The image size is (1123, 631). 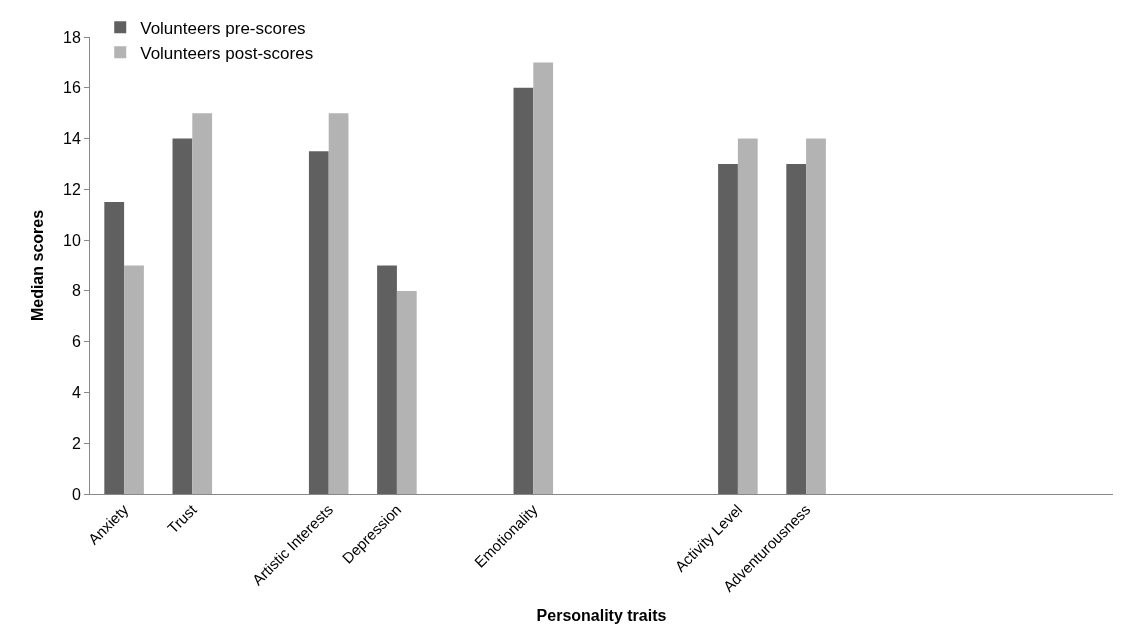 What do you see at coordinates (72, 240) in the screenshot?
I see `y-tick-label: 10` at bounding box center [72, 240].